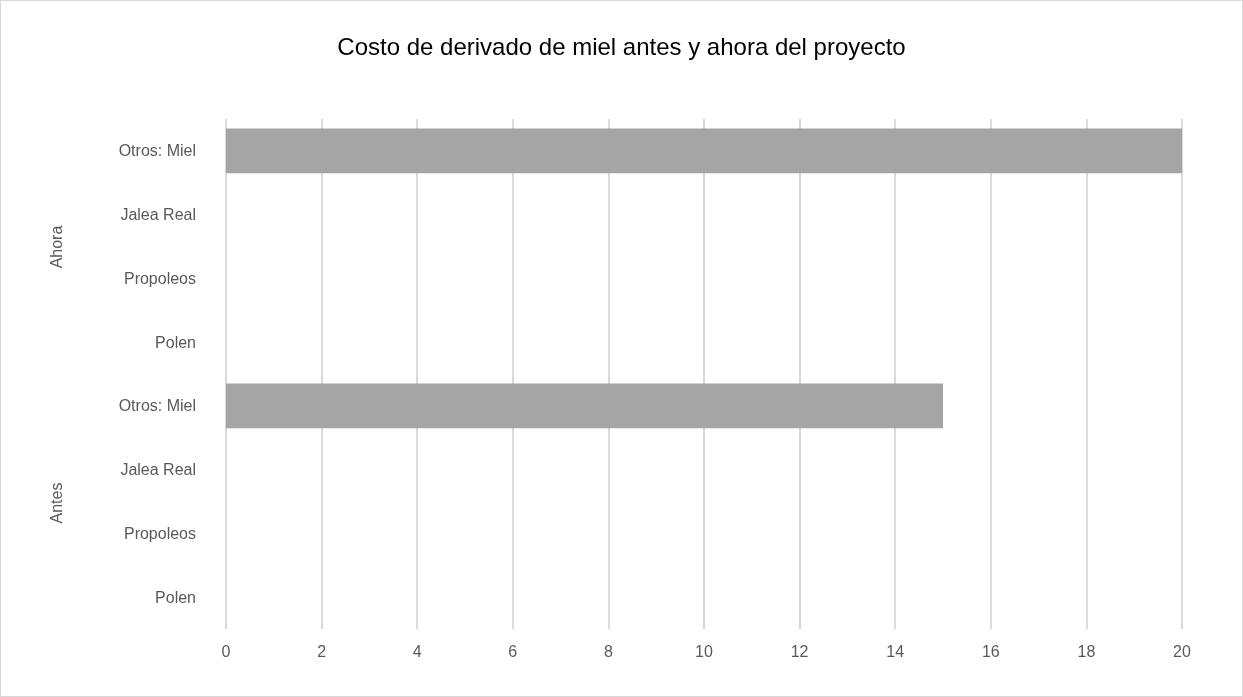 This screenshot has height=697, width=1243. Describe the element at coordinates (895, 651) in the screenshot. I see `x-tick-label: 14` at that location.